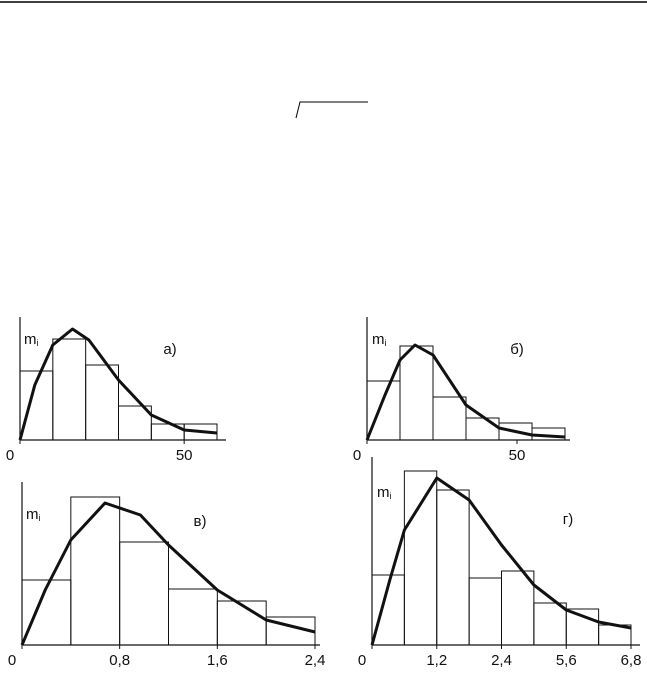  Describe the element at coordinates (200, 521) in the screenshot. I see `panel-label: в)` at that location.